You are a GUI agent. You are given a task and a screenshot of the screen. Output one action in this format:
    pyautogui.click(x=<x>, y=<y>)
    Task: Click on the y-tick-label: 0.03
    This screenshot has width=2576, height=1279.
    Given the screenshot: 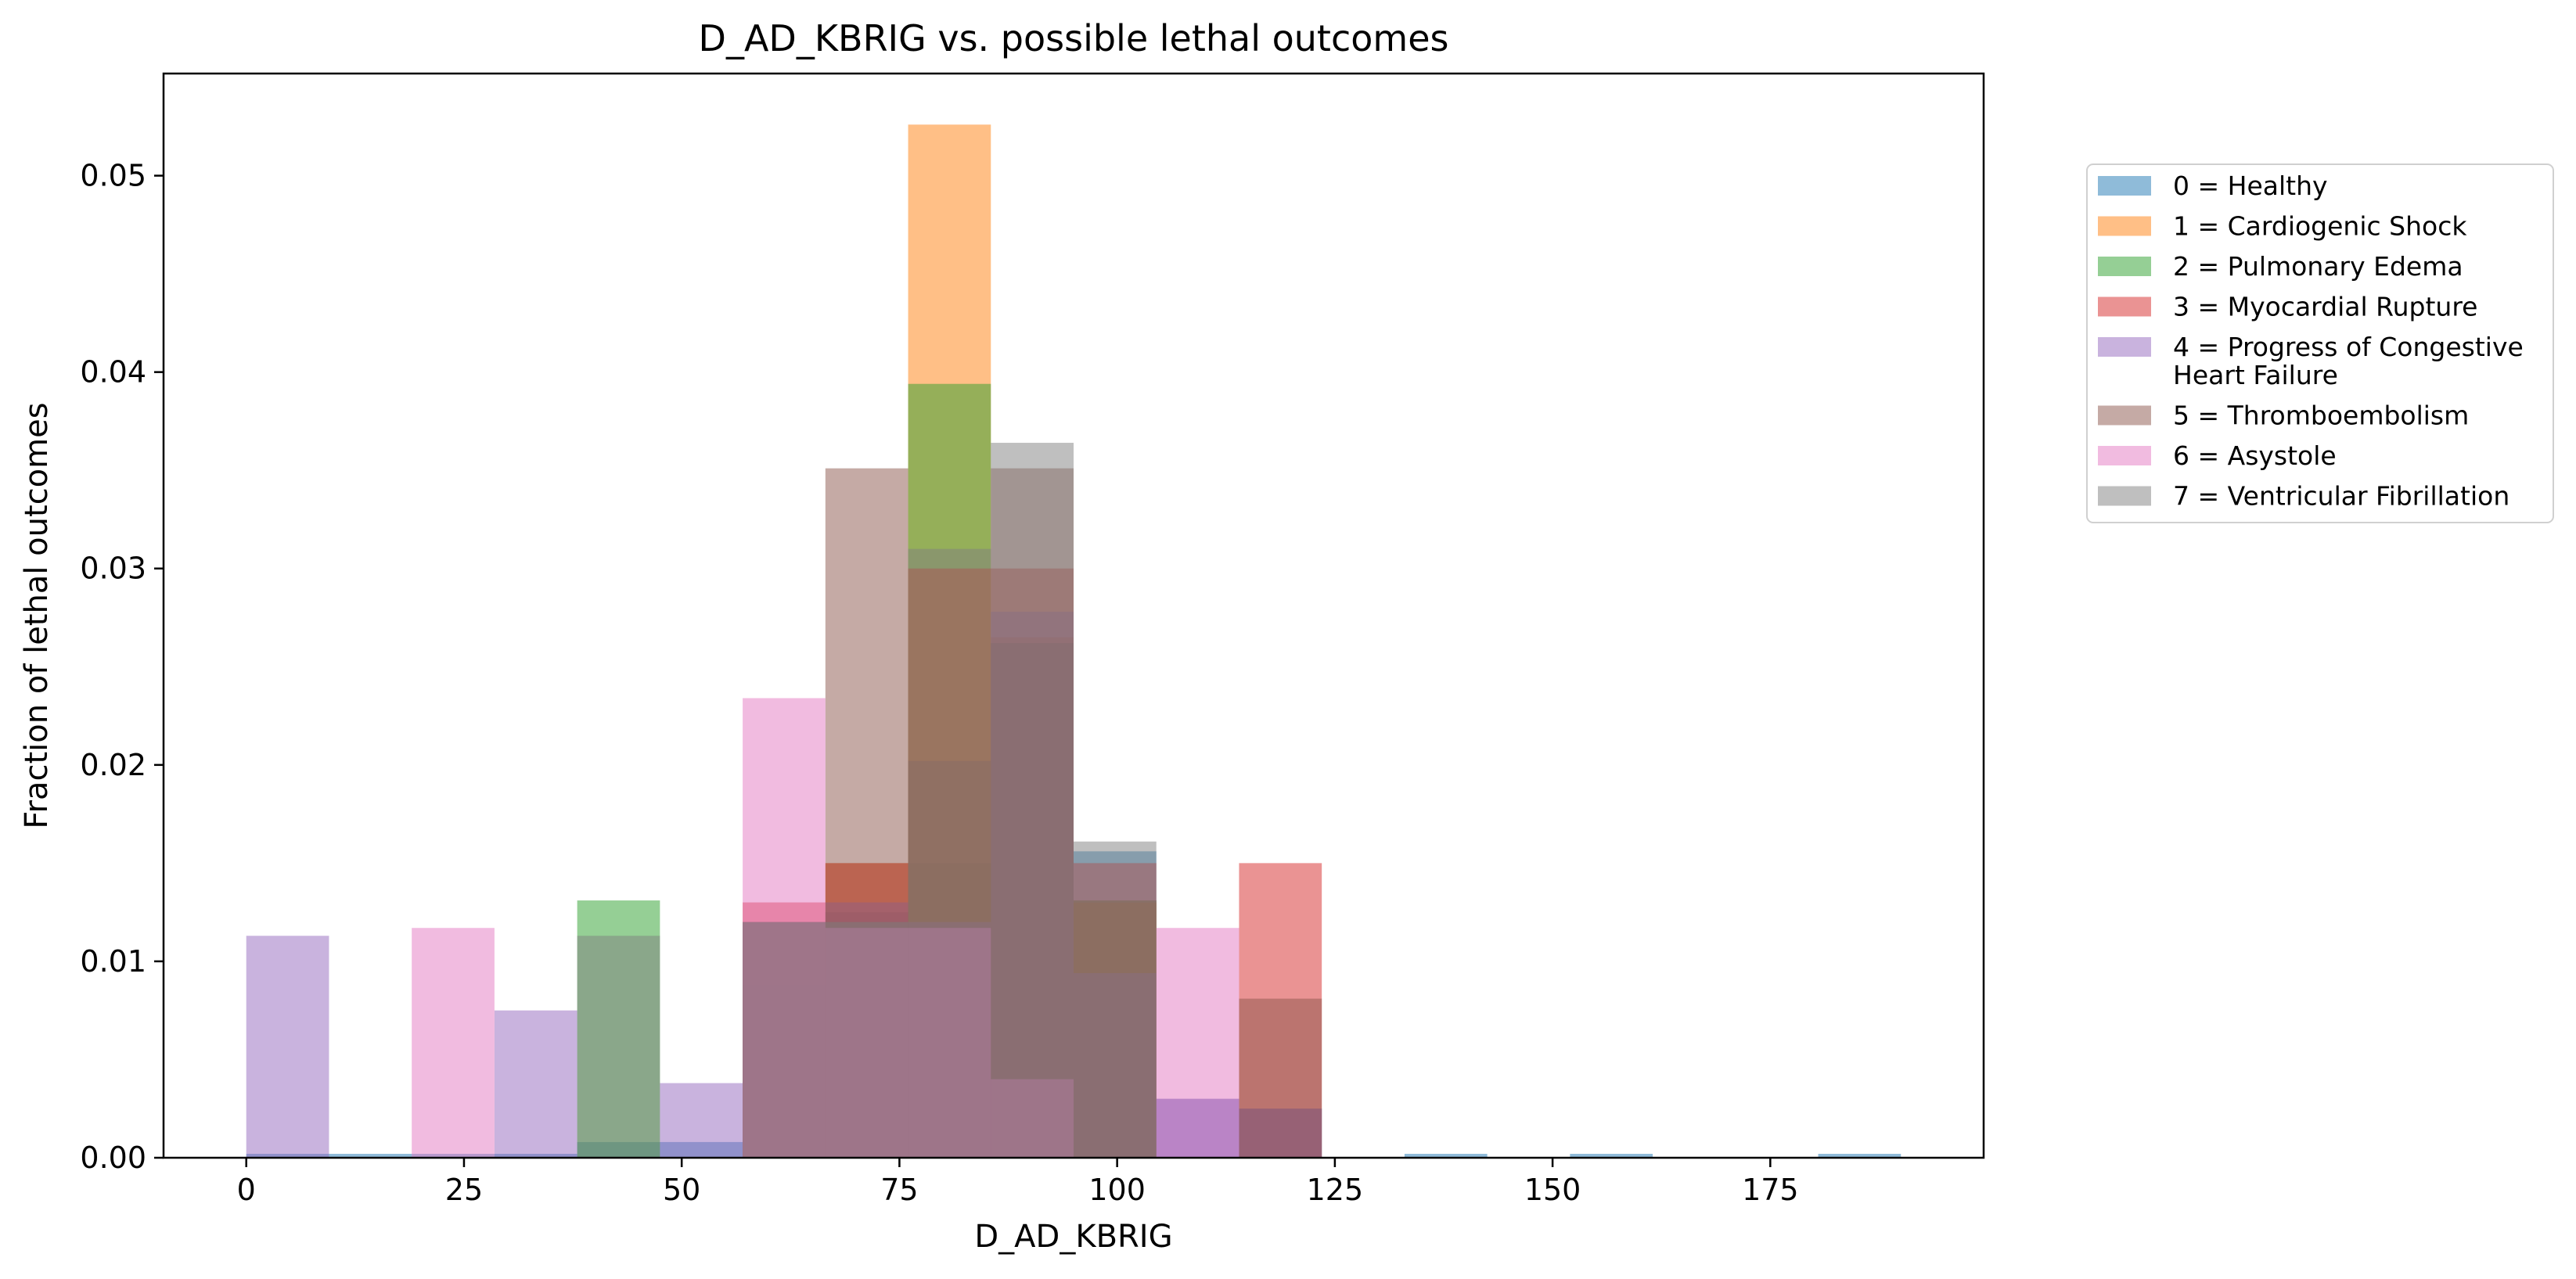 What is the action you would take?
    pyautogui.click(x=113, y=568)
    